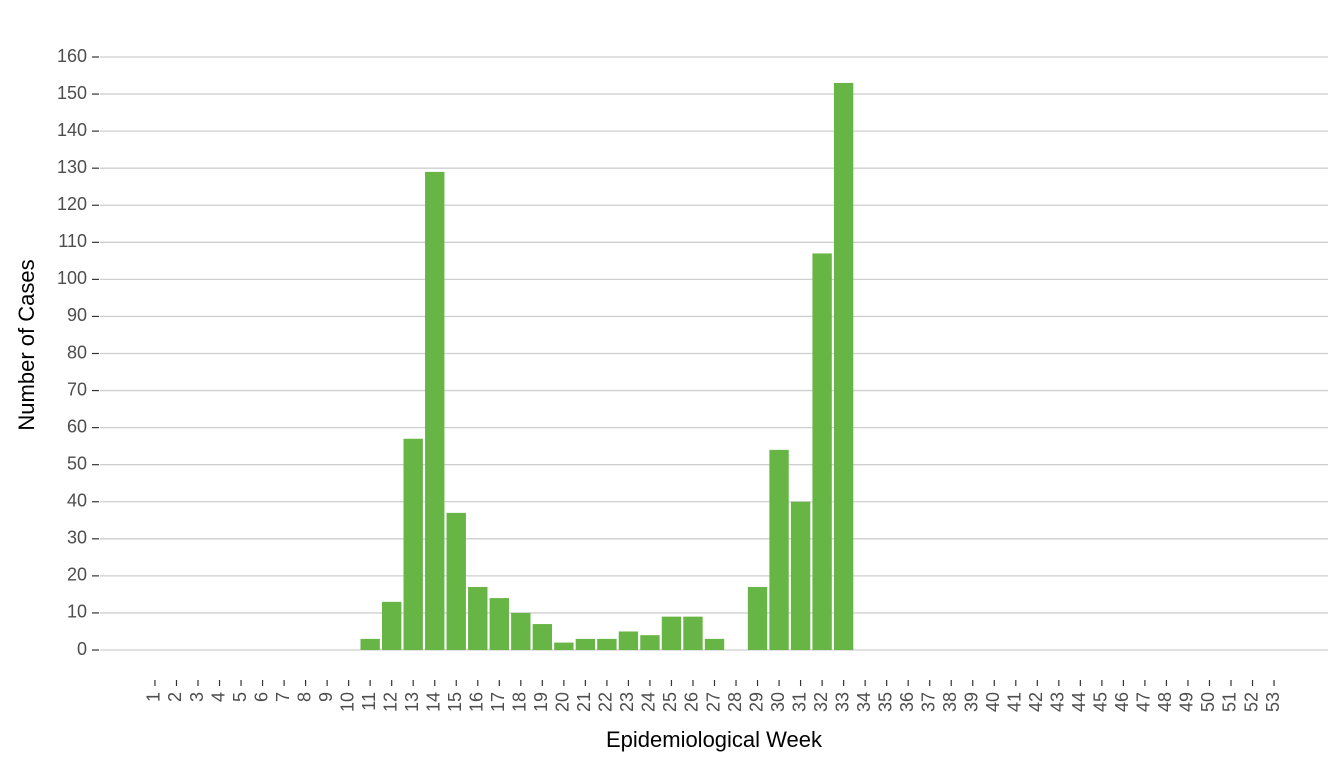 The image size is (1344, 768). Describe the element at coordinates (72, 241) in the screenshot. I see `y-tick-label: 110` at that location.